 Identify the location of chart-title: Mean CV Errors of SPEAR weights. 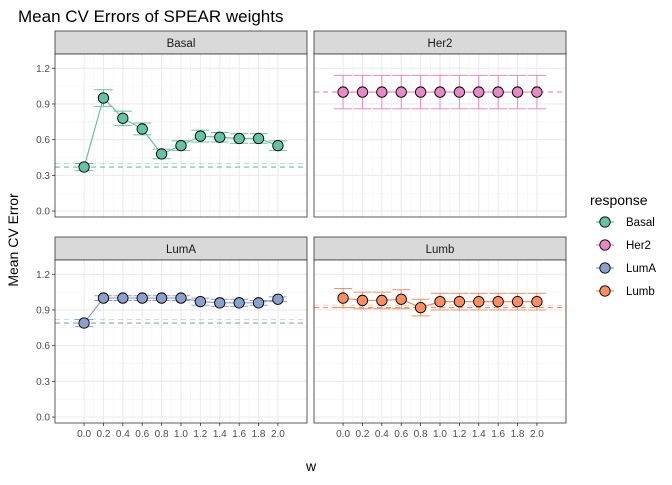
(150, 16).